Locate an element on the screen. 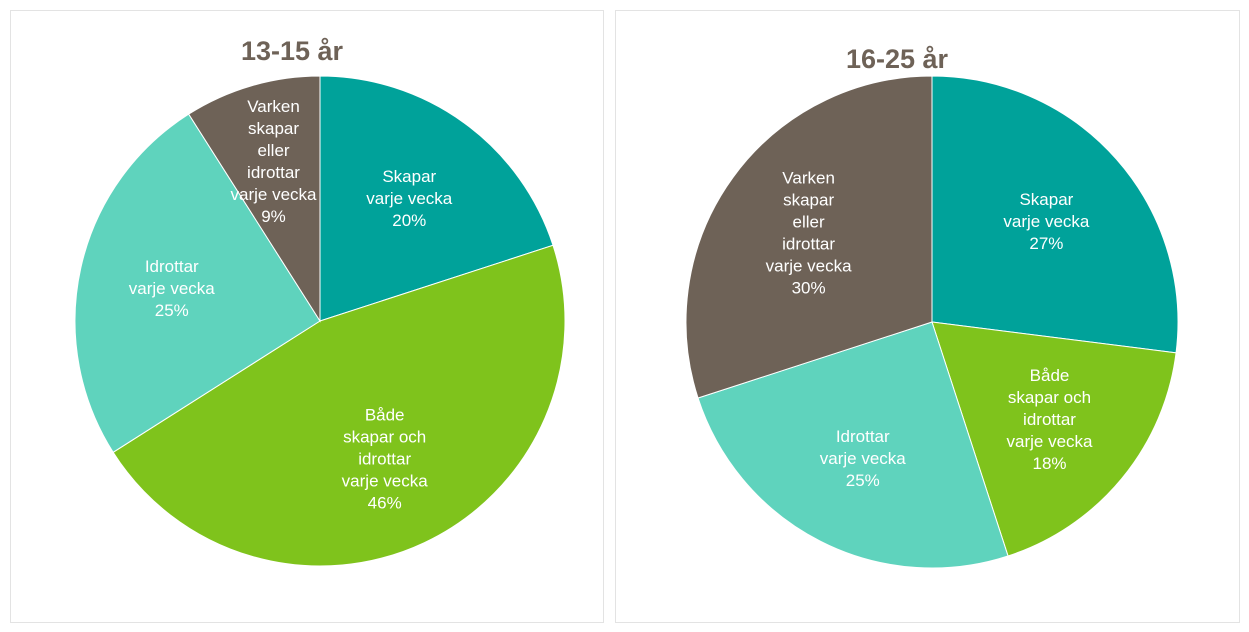  chart-title: 16-25 år is located at coordinates (897, 59).